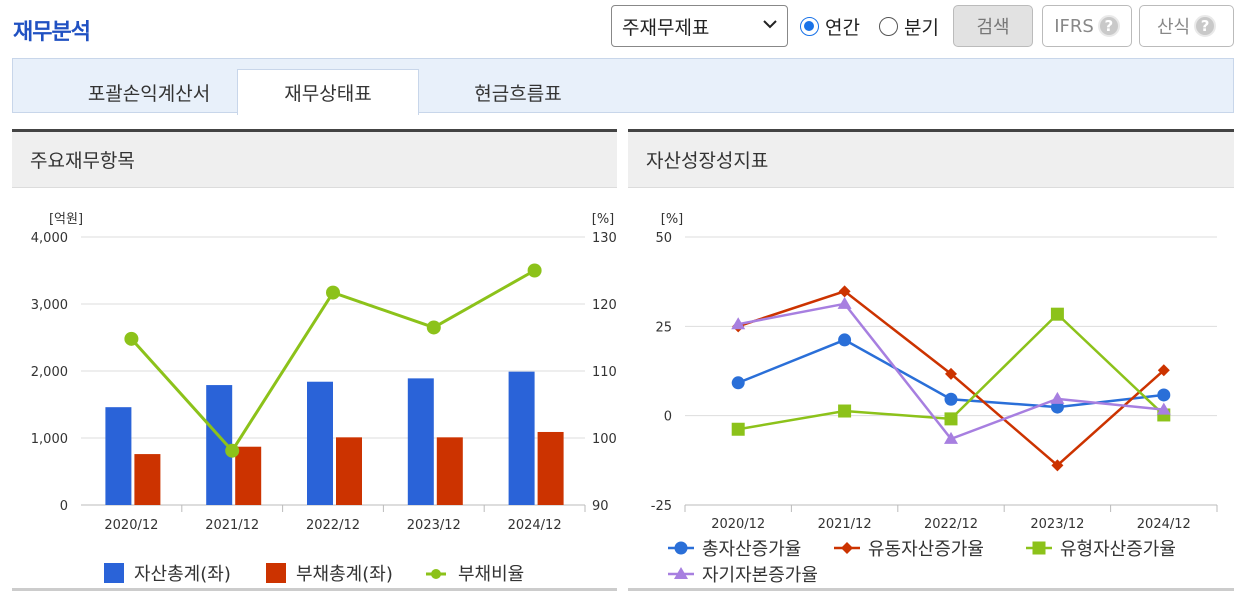  I want to click on statement-type-select: 주재무제표, so click(699, 26).